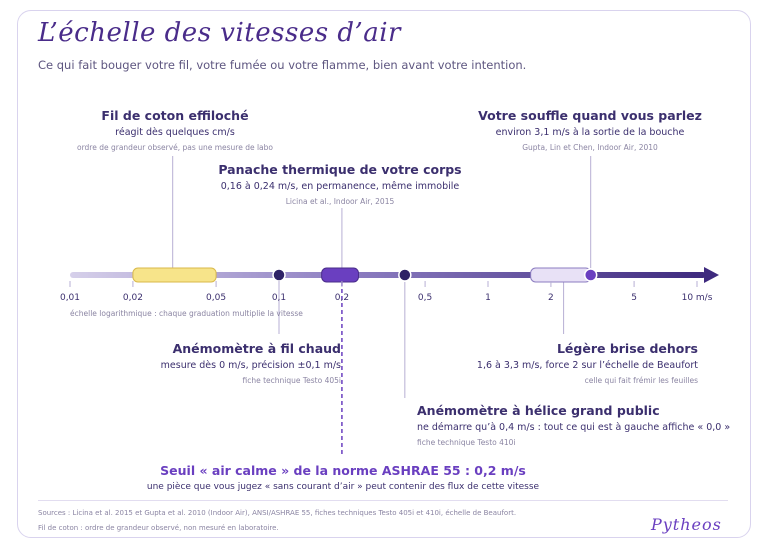 This screenshot has height=548, width=768. I want to click on label-cotton-detail: réagit dès quelques cm/s, so click(175, 132).